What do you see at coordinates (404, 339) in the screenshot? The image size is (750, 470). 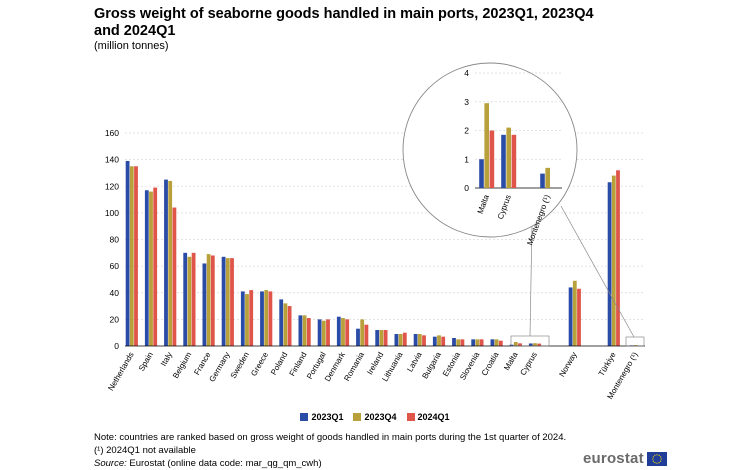 I see `bar-2024q1-lithuania` at bounding box center [404, 339].